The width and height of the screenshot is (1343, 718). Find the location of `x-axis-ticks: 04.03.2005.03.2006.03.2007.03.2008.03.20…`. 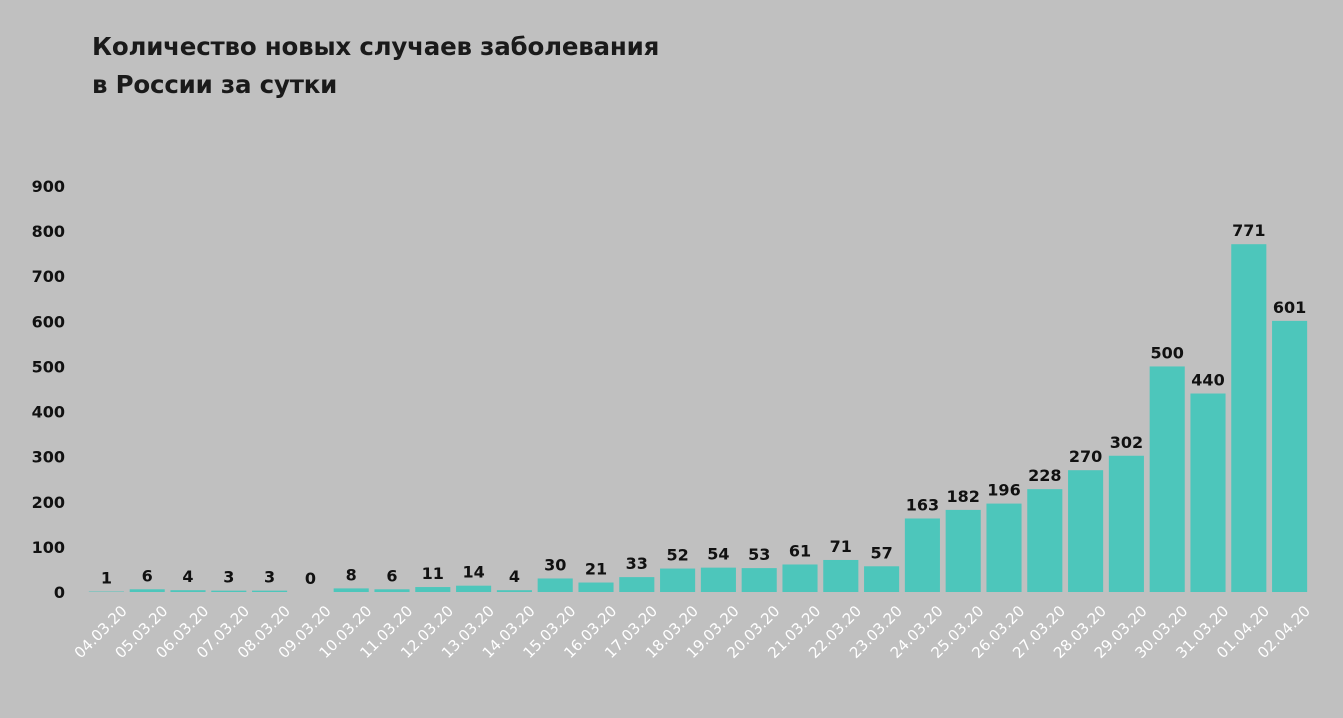

x-axis-ticks: 04.03.2005.03.2006.03.2007.03.2008.03.20… is located at coordinates (692, 632).